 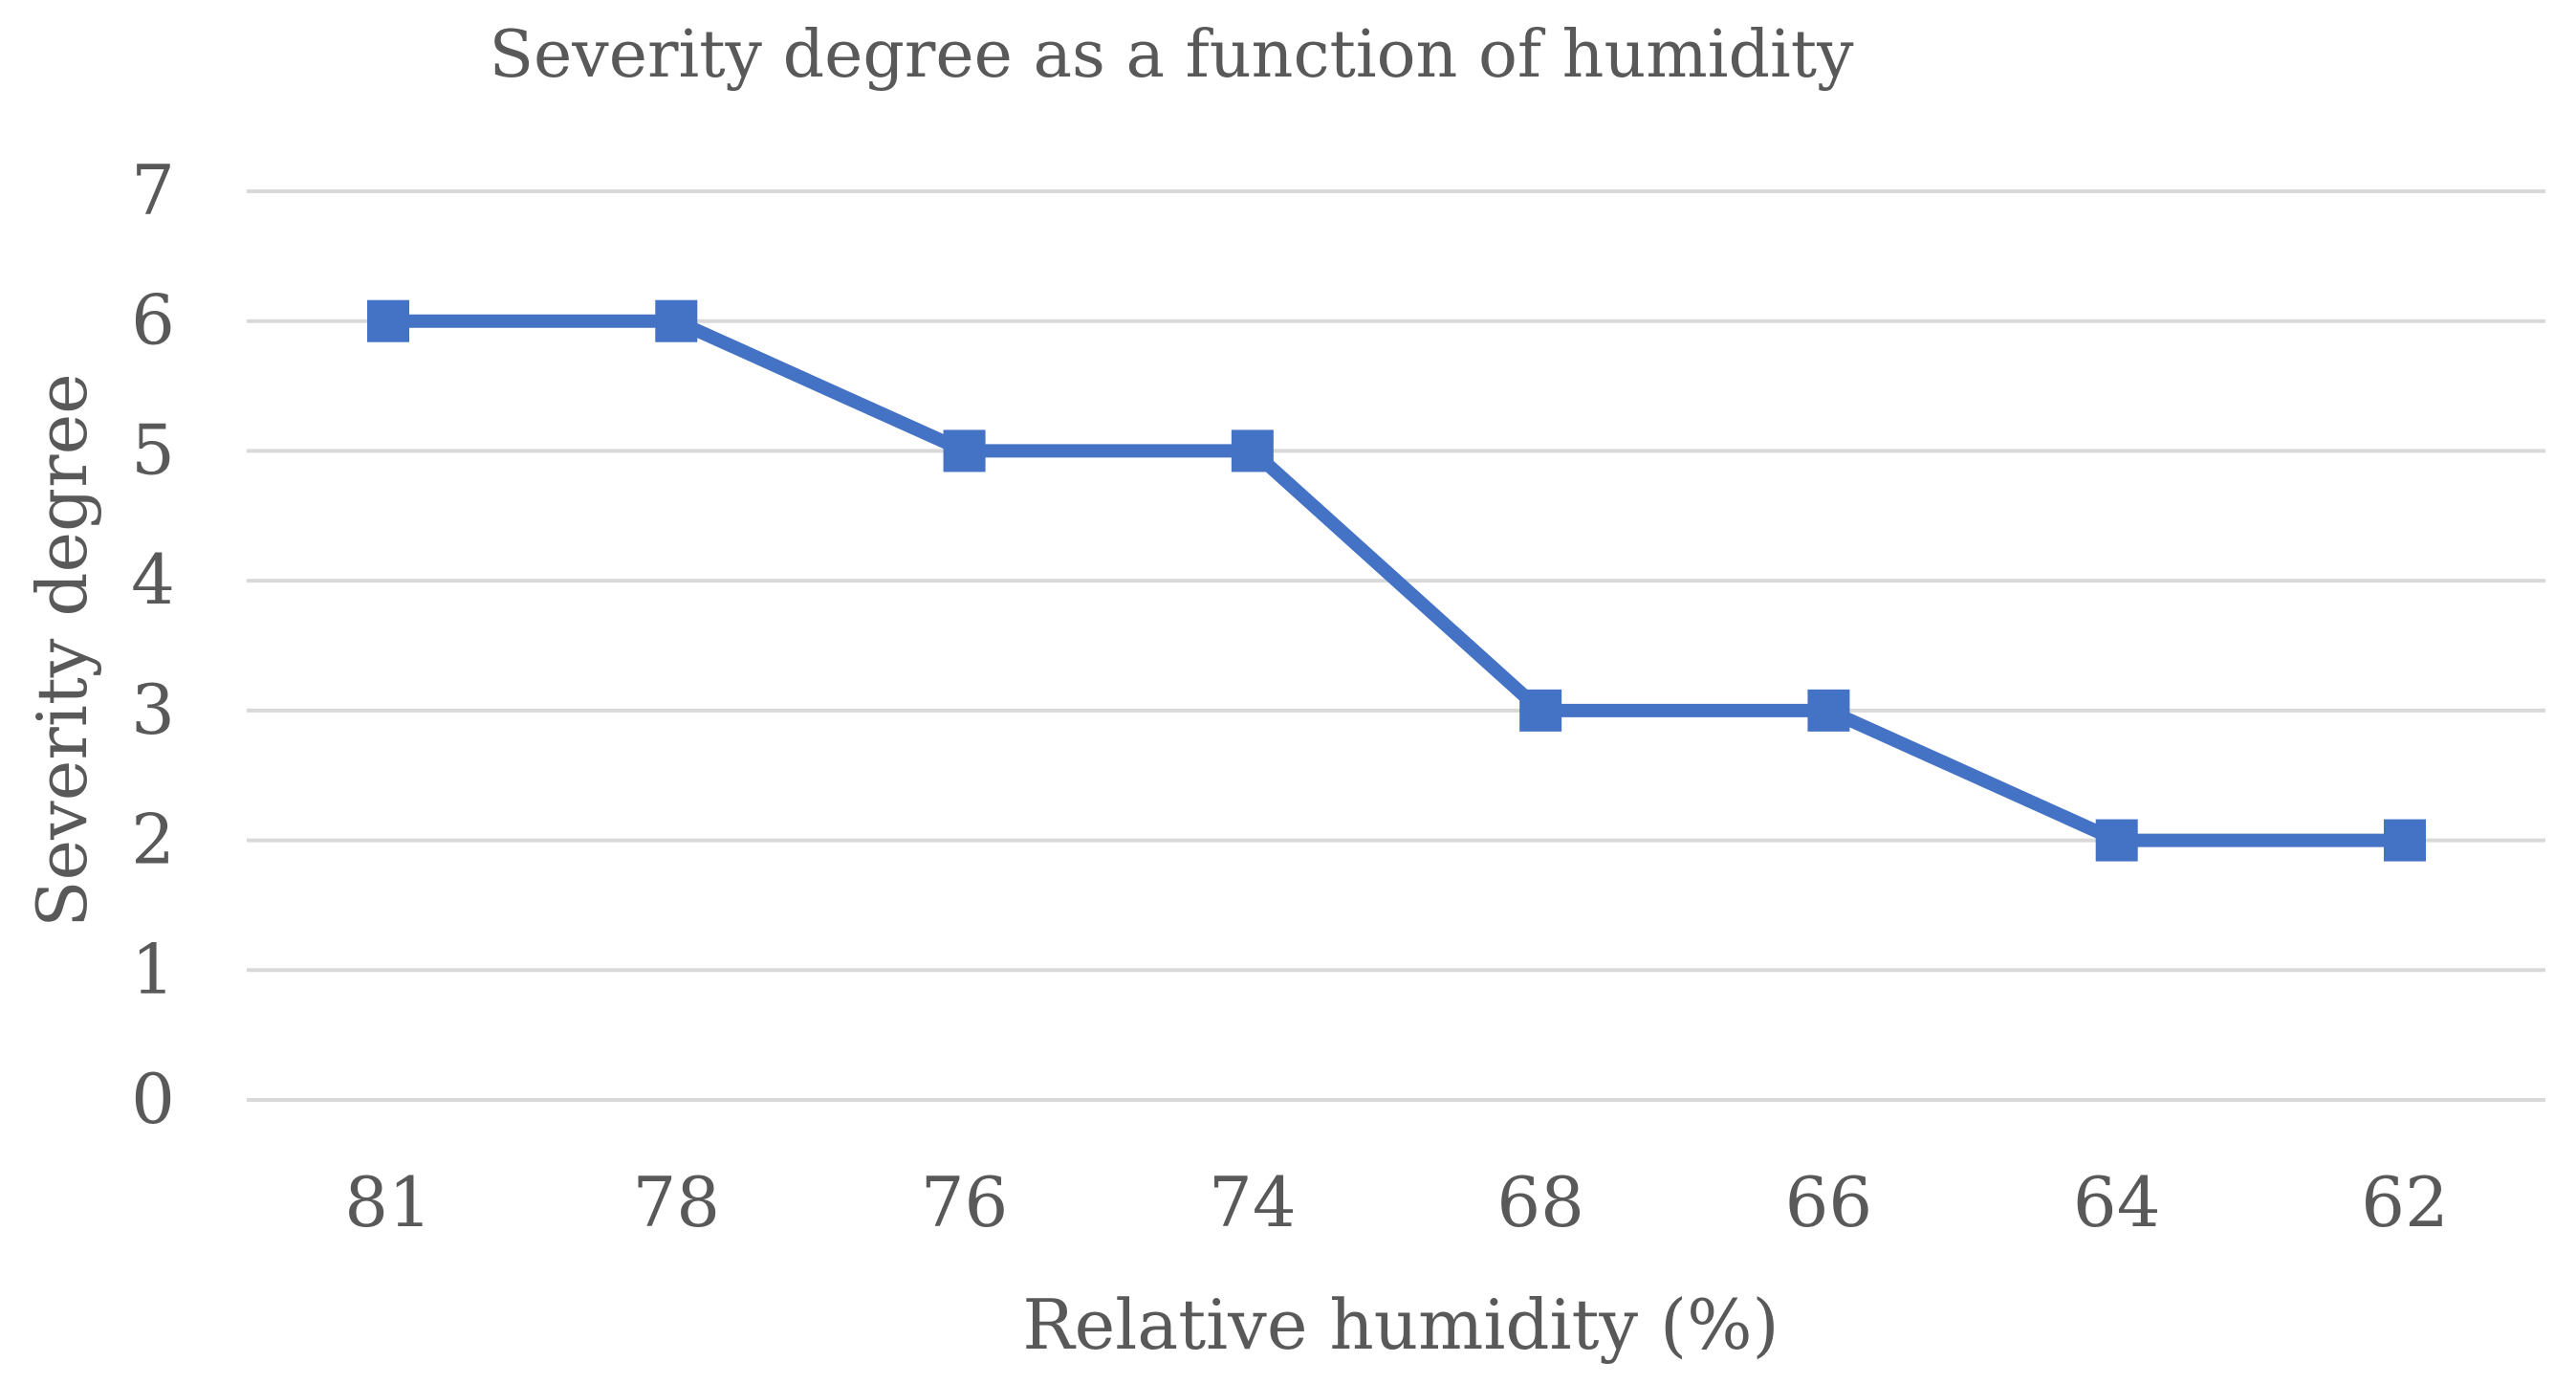 What do you see at coordinates (153, 580) in the screenshot?
I see `y-tick-label: 4` at bounding box center [153, 580].